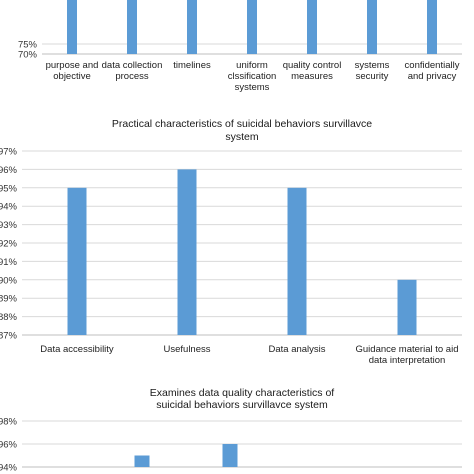 This screenshot has width=474, height=474. I want to click on y-tick-label: 90%, so click(9, 280).